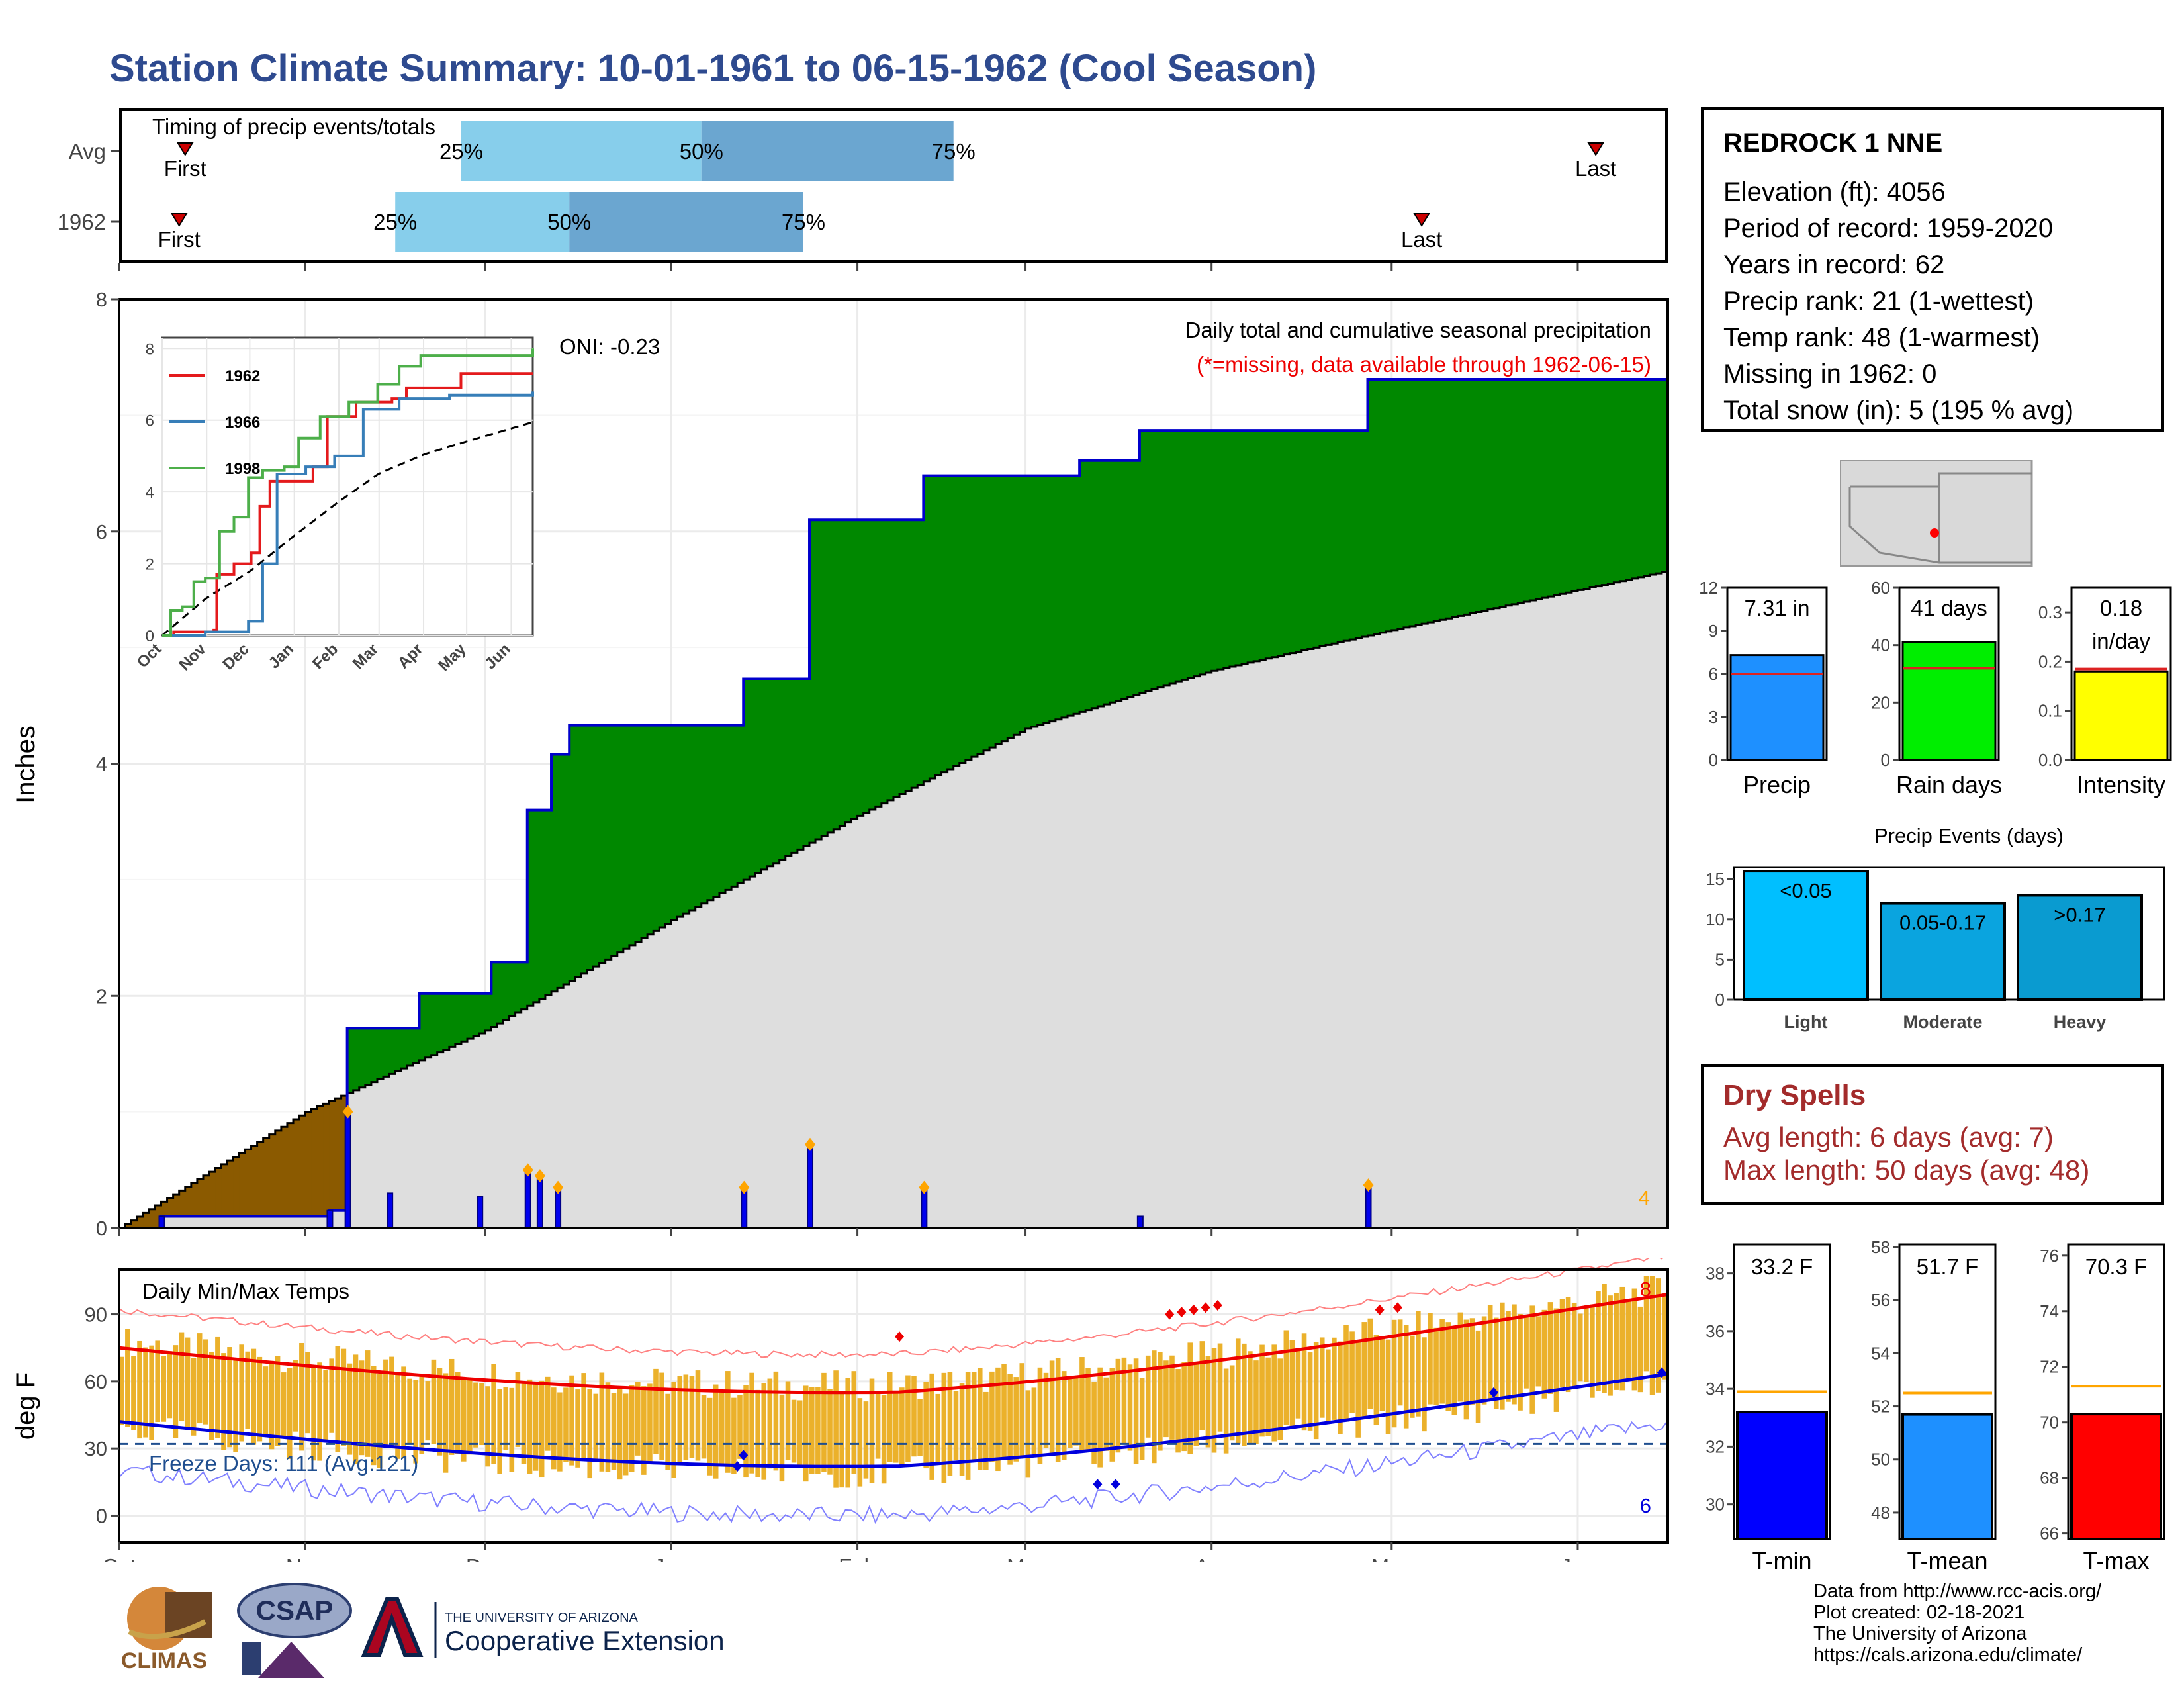  Describe the element at coordinates (2116, 1560) in the screenshot. I see `temp-summary-label: T-max` at that location.